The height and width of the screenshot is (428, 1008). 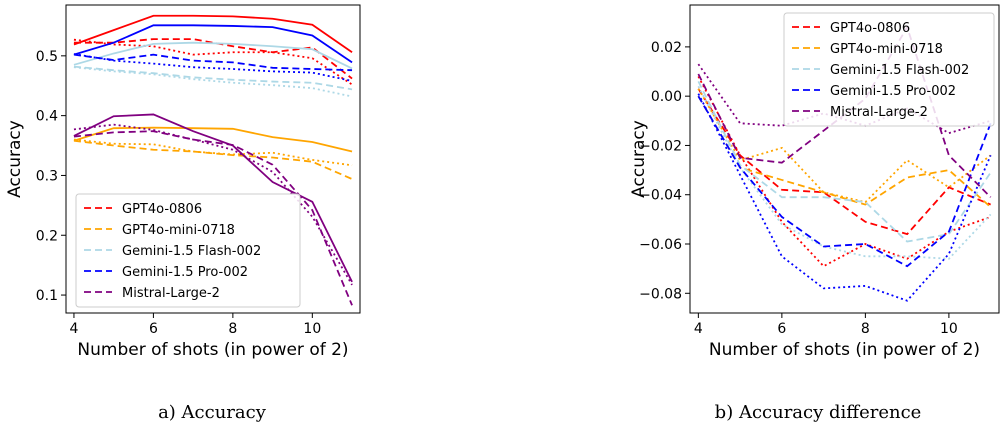 I want to click on y-tick-label: −0.08, so click(x=660, y=294).